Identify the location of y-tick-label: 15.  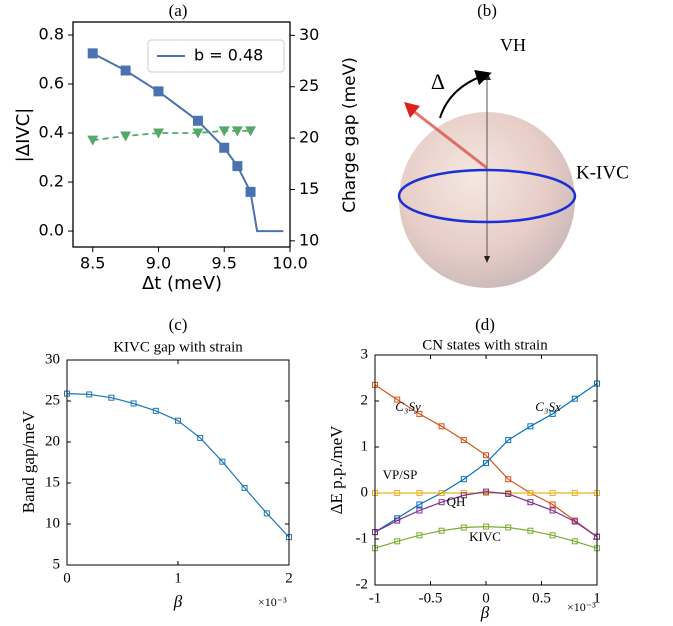
(52, 482).